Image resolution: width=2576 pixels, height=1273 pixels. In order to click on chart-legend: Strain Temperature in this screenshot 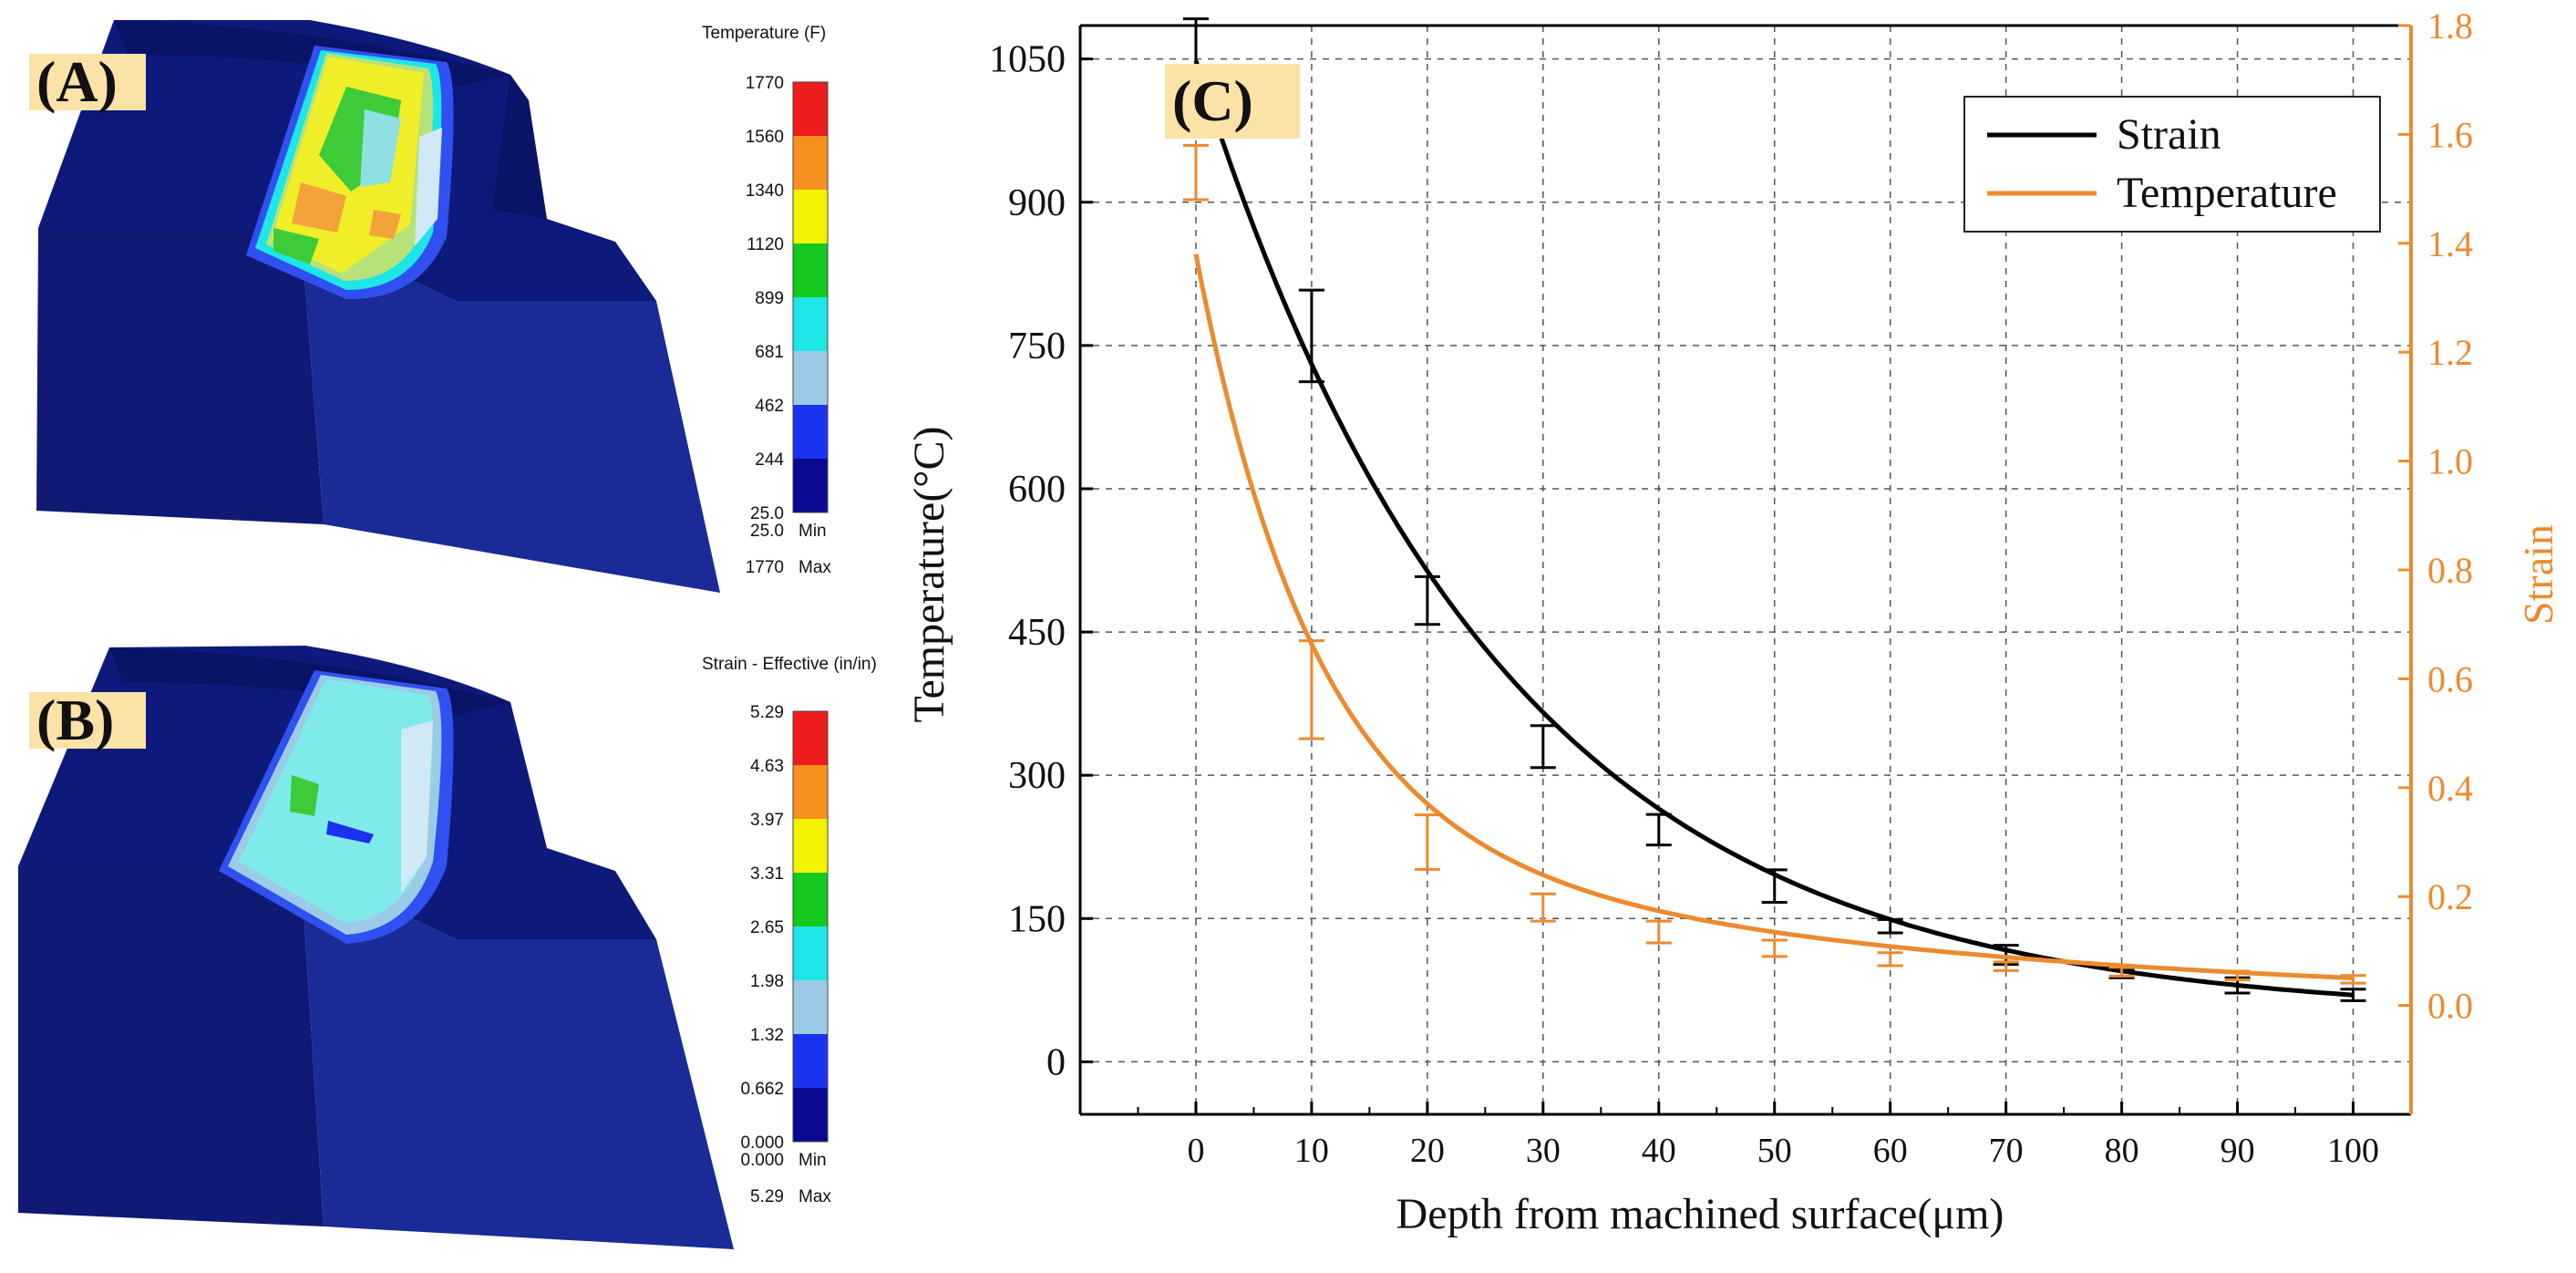, I will do `click(2172, 164)`.